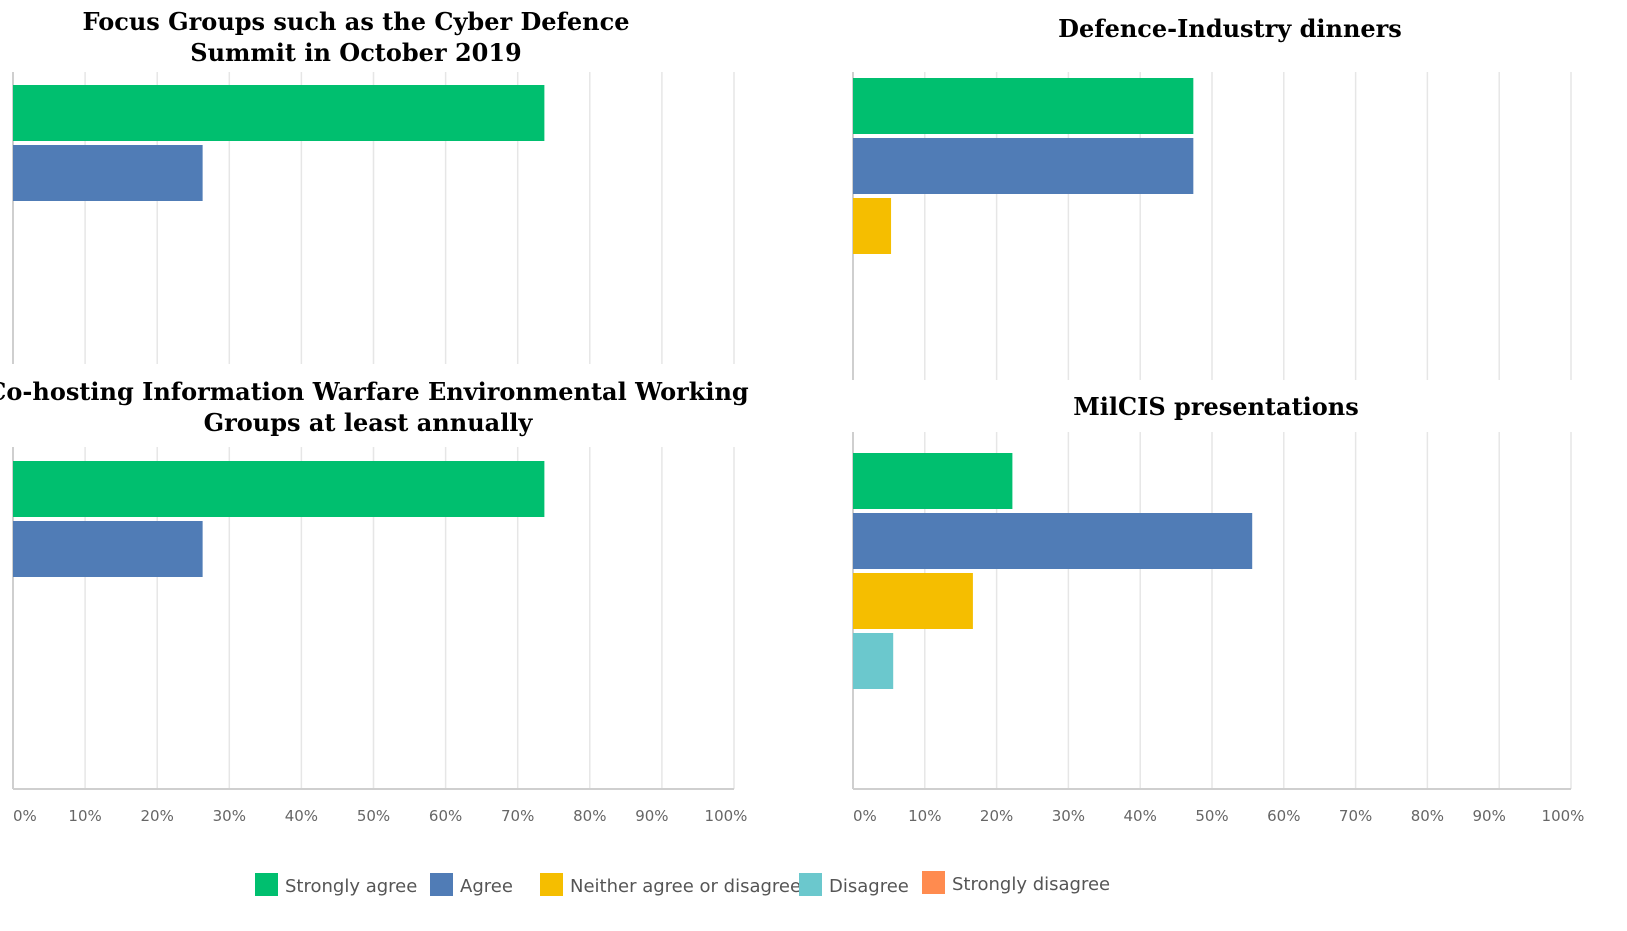 Image resolution: width=1627 pixels, height=931 pixels. Describe the element at coordinates (356, 52) in the screenshot. I see `chart-title-line: Summit in October 2019` at that location.